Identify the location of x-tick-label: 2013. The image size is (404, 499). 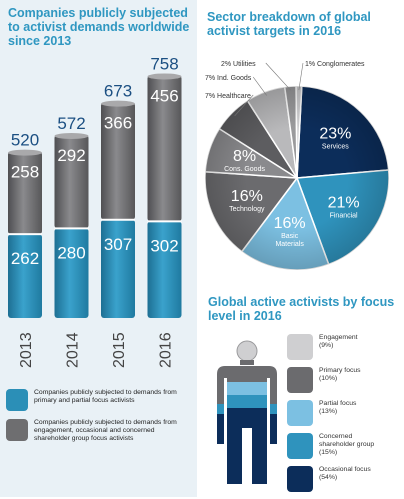
(26, 350).